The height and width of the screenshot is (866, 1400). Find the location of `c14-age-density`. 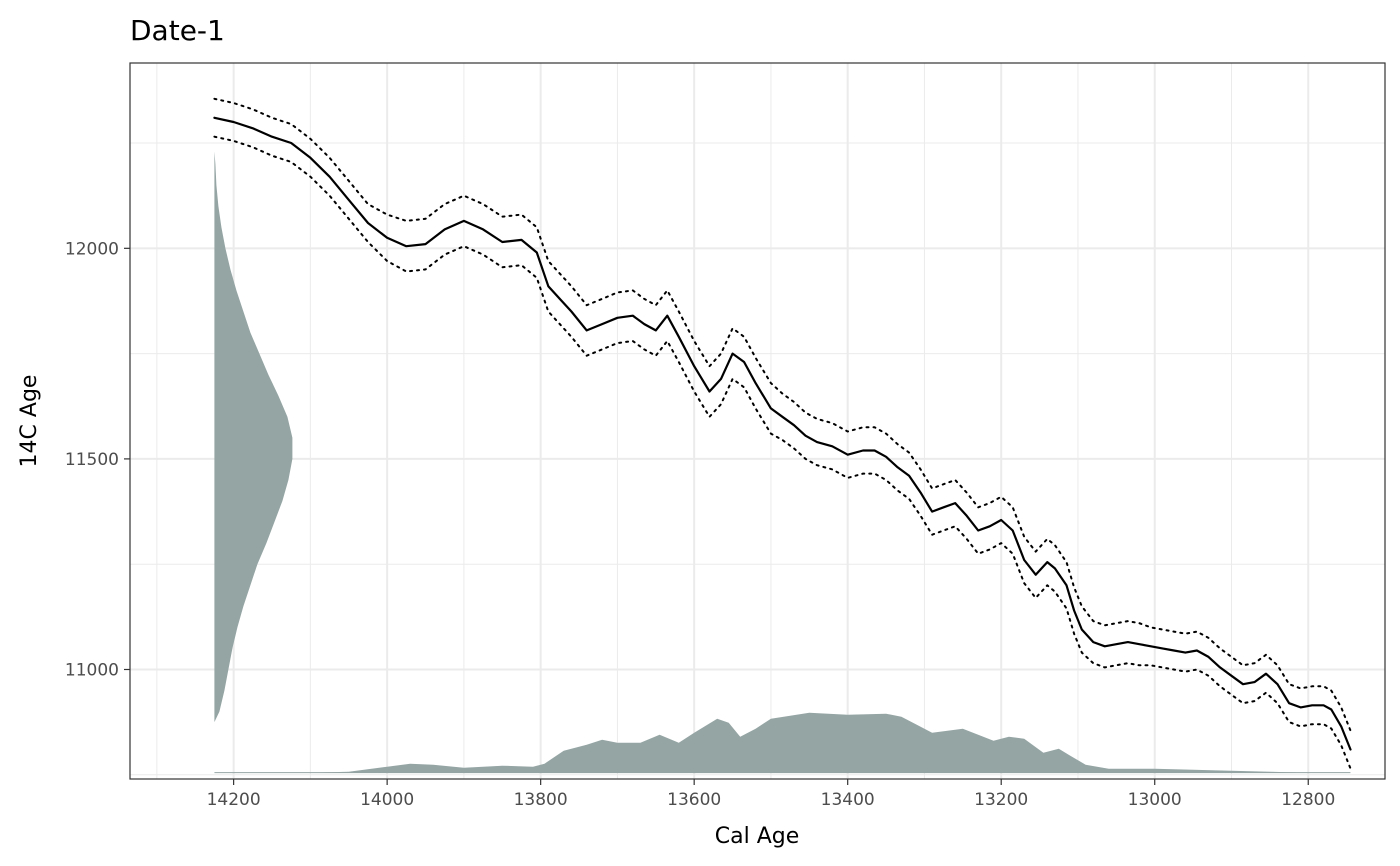

c14-age-density is located at coordinates (253, 437).